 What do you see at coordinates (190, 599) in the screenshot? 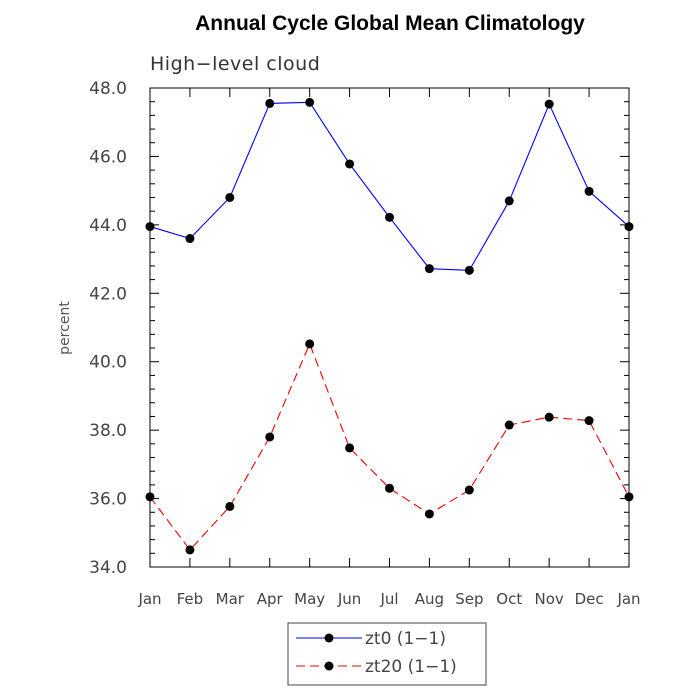
I see `x-tick-label: Feb` at bounding box center [190, 599].